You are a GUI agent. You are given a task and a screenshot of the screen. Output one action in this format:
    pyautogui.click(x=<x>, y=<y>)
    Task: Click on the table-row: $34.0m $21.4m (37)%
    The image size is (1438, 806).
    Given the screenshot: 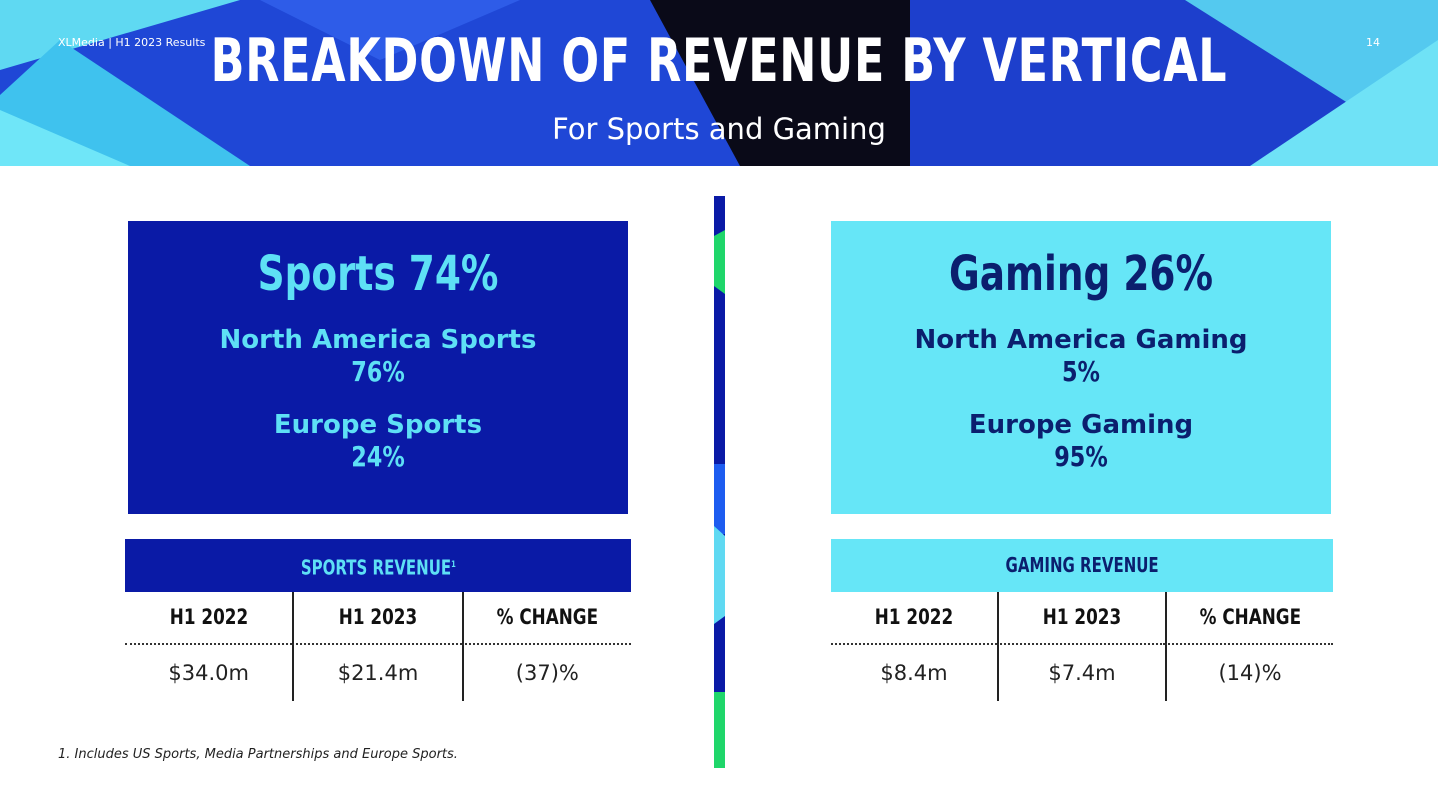 What is the action you would take?
    pyautogui.click(x=378, y=673)
    